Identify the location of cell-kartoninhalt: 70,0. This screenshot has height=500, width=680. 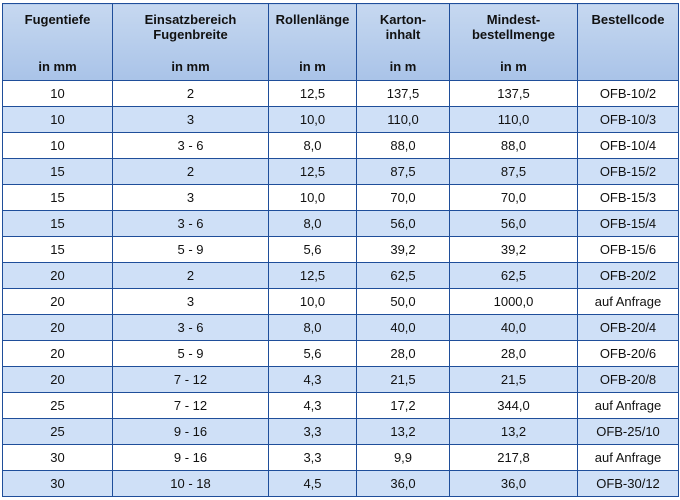
(403, 197).